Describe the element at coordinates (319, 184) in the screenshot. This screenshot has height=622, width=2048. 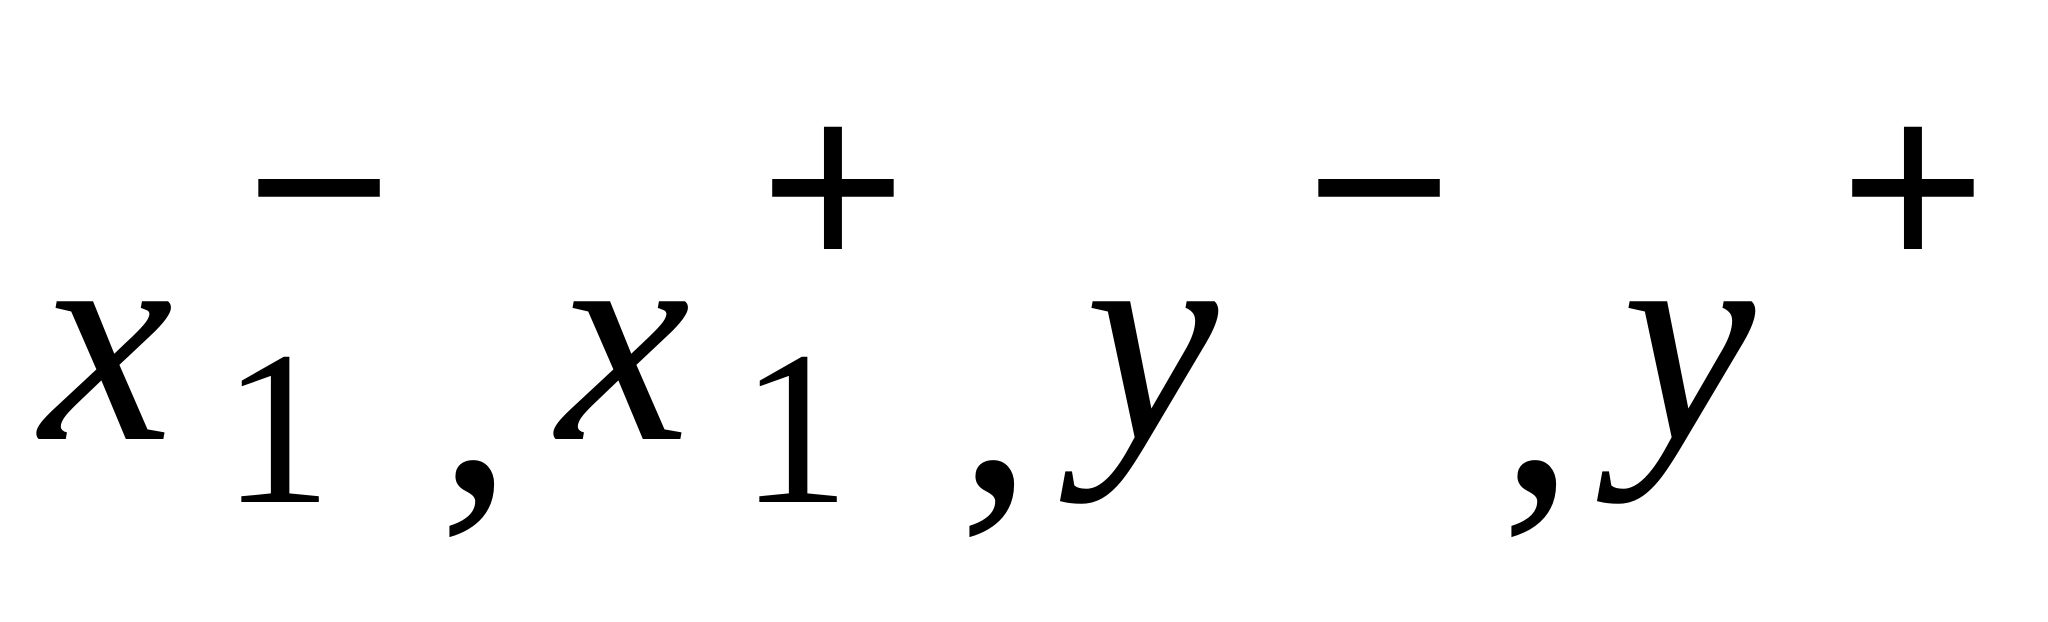
I see `term-1-superscript: −` at that location.